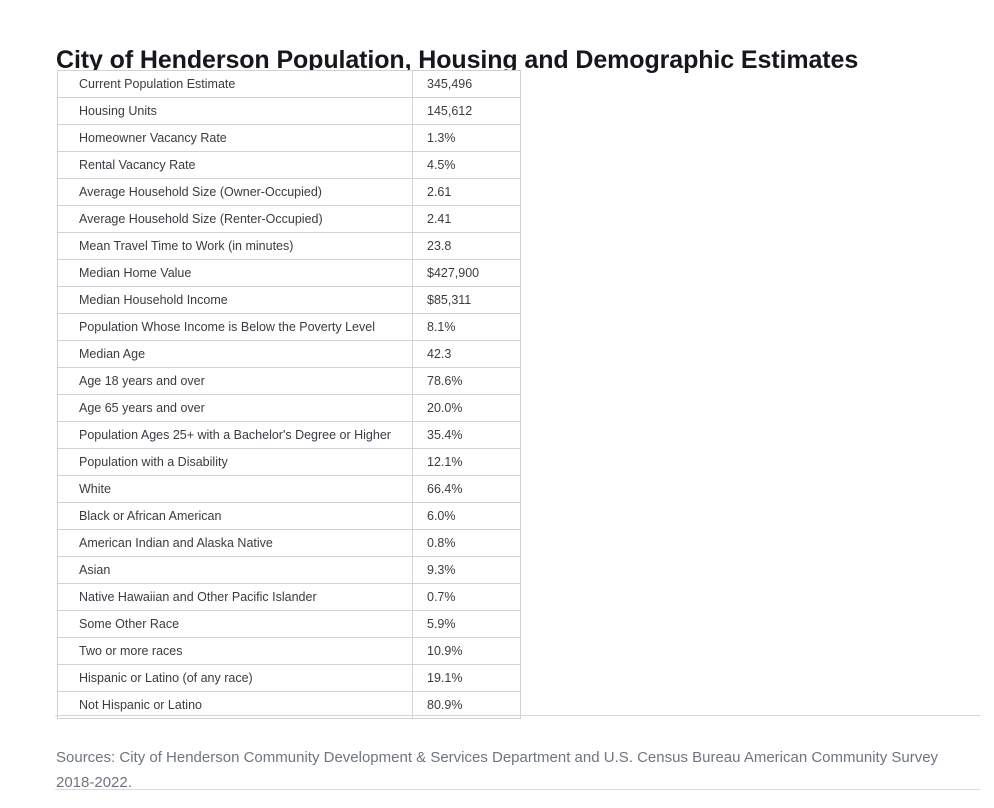  I want to click on table-row: Age 65 years and over 20.0%, so click(289, 408).